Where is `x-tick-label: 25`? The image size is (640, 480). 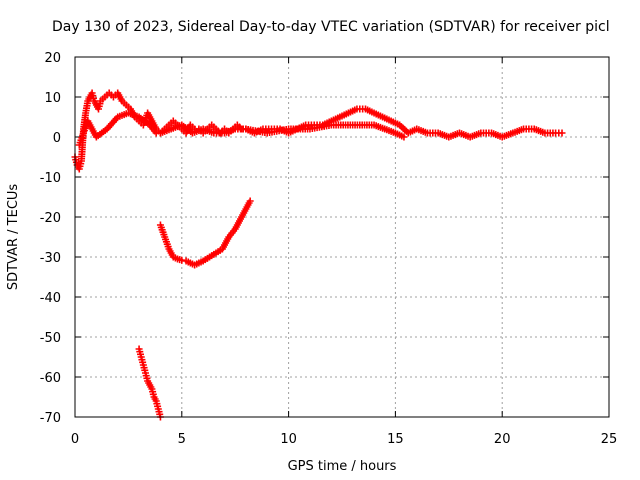
x-tick-label: 25 is located at coordinates (609, 439).